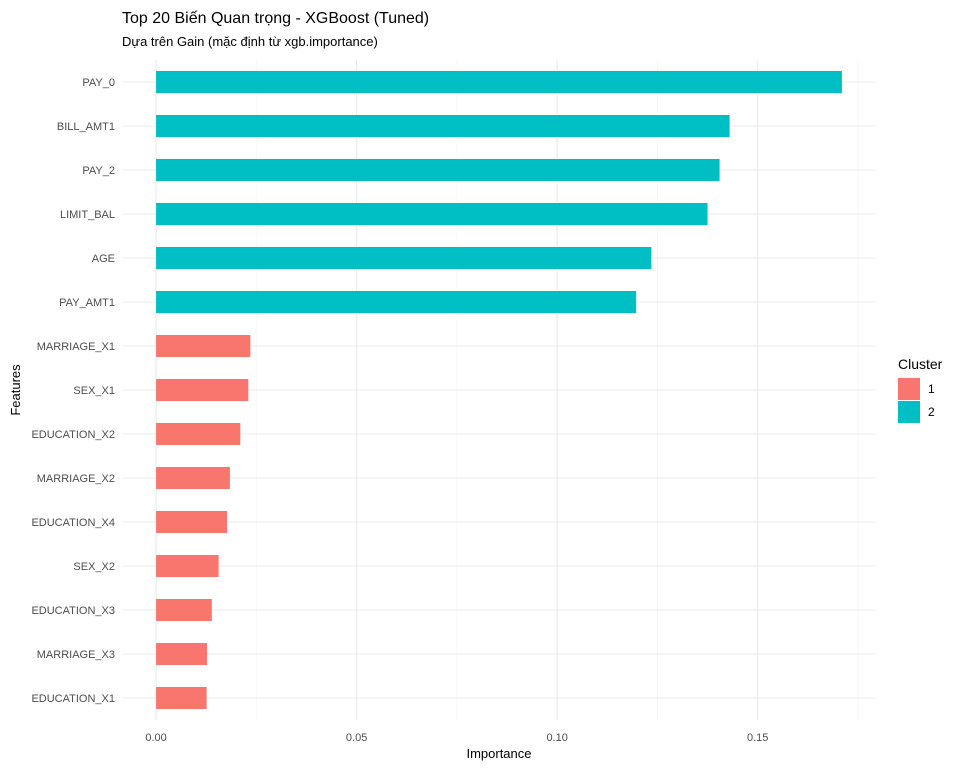 This screenshot has height=768, width=960. I want to click on x-tick-label: 0.05, so click(356, 738).